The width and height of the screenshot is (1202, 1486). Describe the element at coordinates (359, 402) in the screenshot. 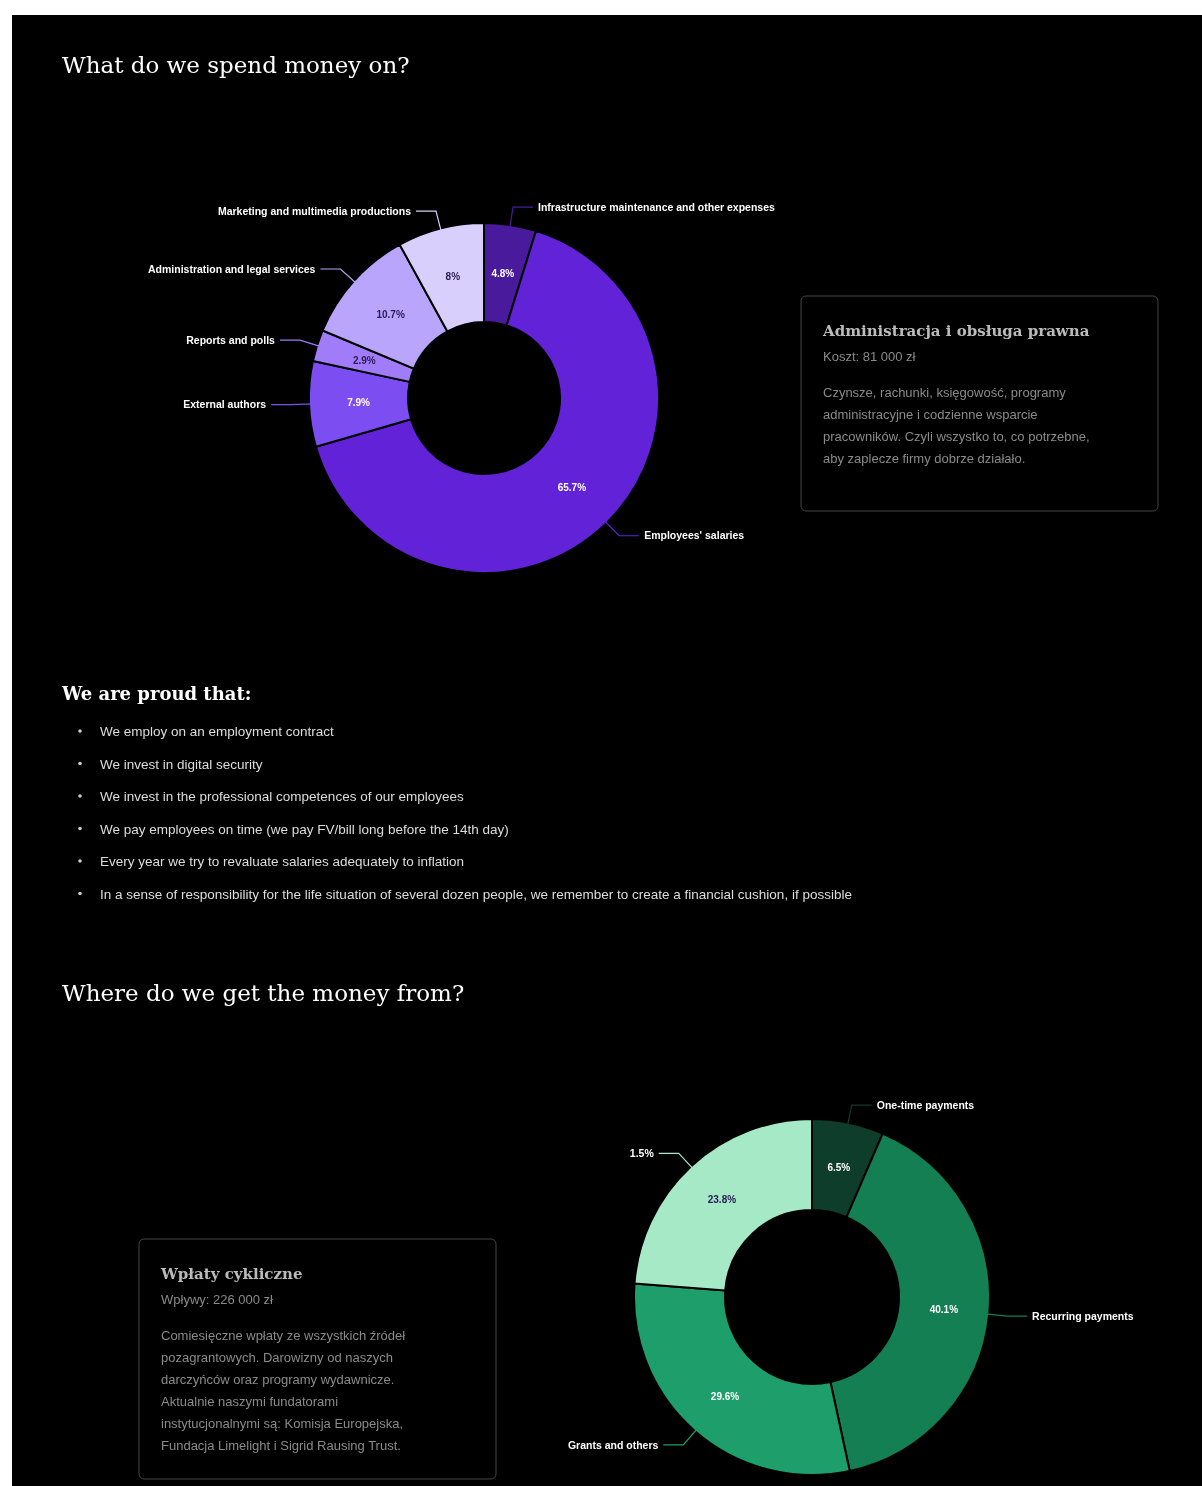

I see `data-label: 7.9%` at that location.